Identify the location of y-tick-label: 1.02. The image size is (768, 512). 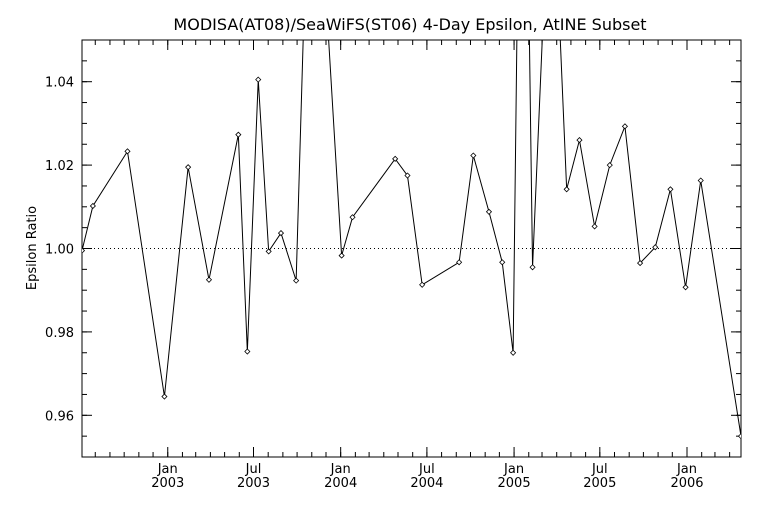
(59, 166).